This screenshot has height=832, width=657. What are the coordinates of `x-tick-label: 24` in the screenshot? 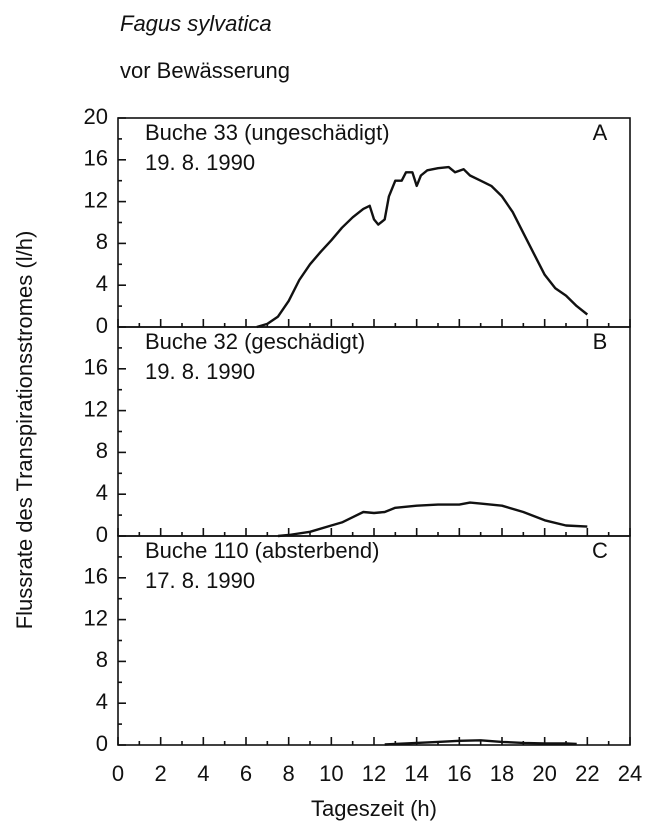 It's located at (630, 773).